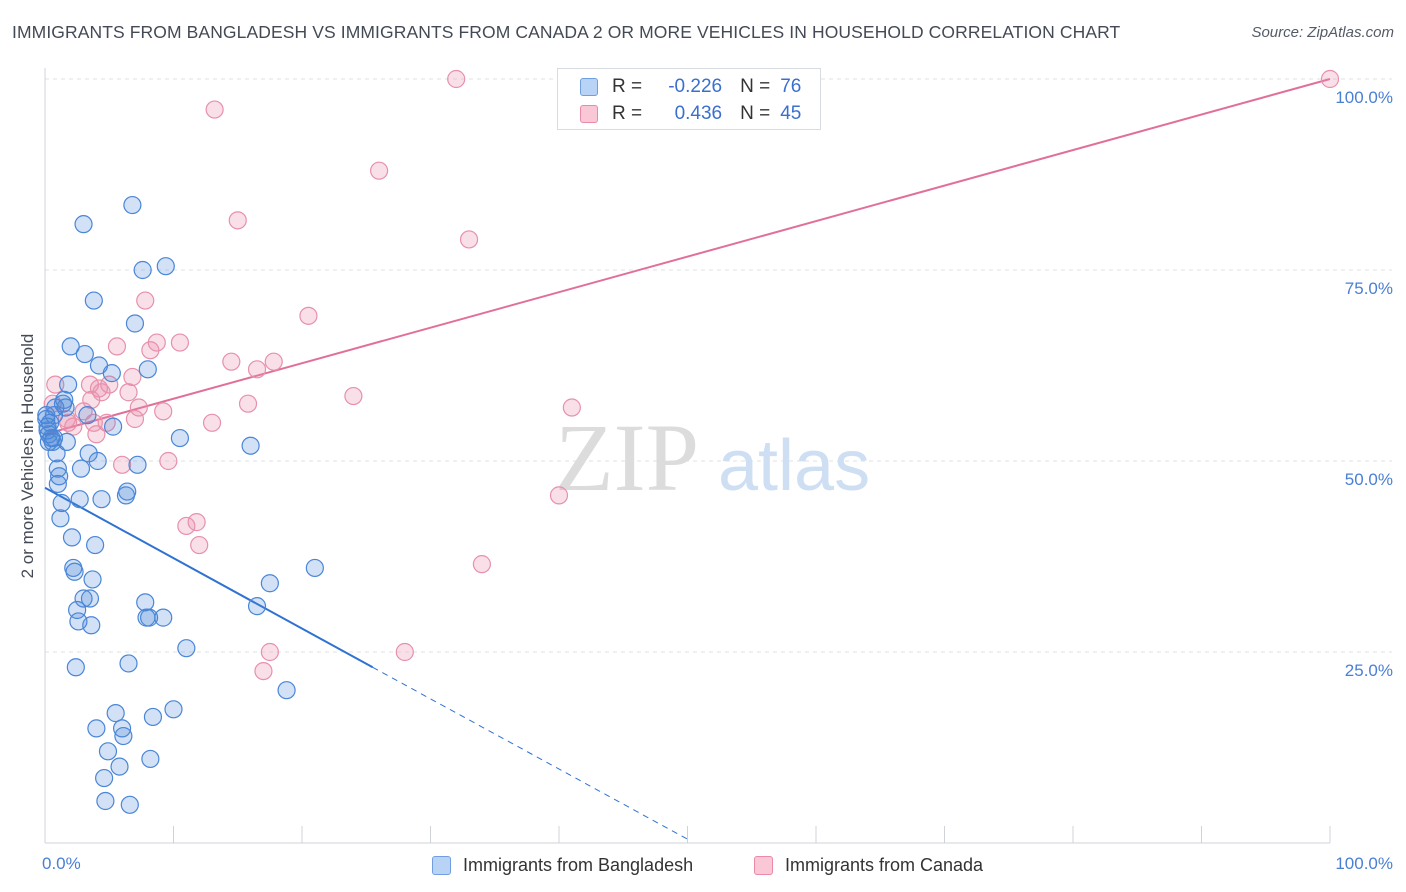 This screenshot has height=892, width=1406. I want to click on trend-line-bangladesh, so click(209, 577).